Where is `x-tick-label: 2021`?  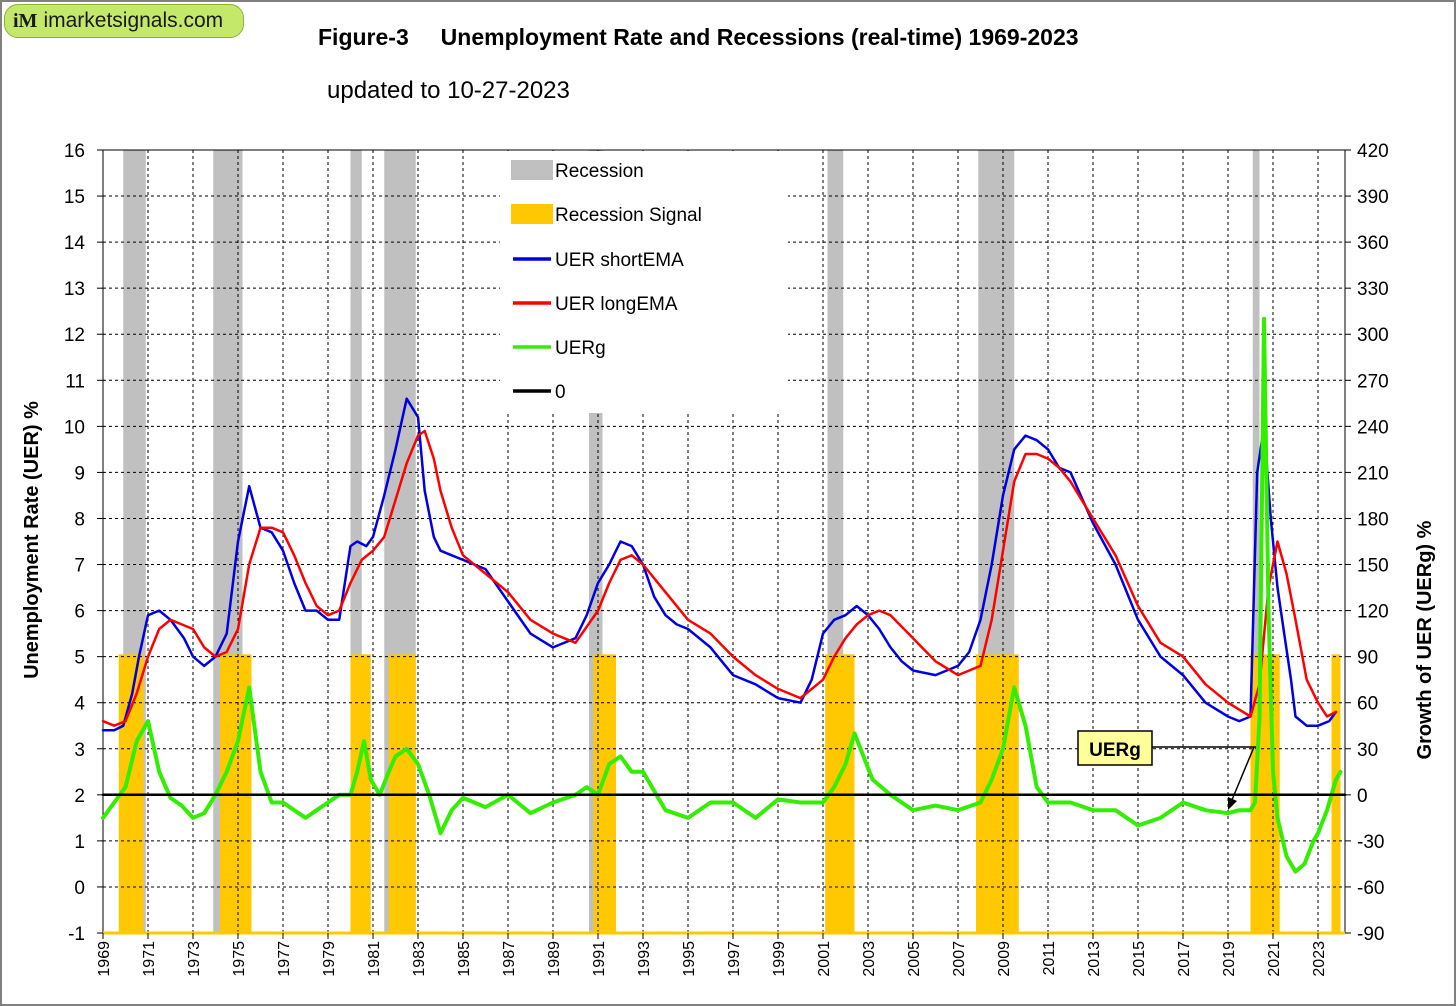
x-tick-label: 2021 is located at coordinates (1274, 959).